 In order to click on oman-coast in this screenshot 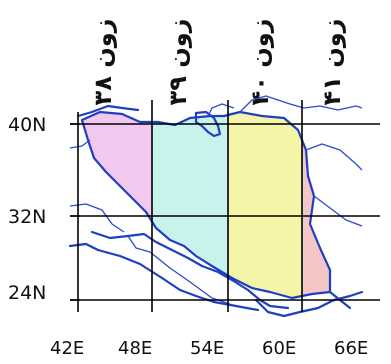, I will do `click(309, 304)`.